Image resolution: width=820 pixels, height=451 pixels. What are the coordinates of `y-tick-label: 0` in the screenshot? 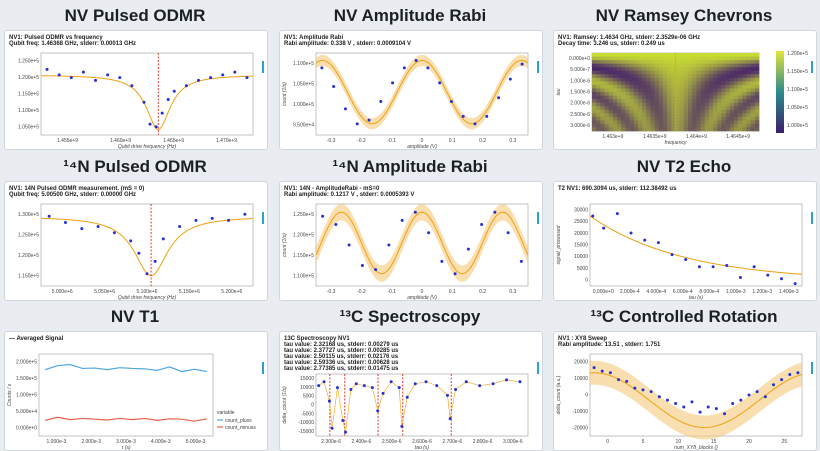 It's located at (586, 396).